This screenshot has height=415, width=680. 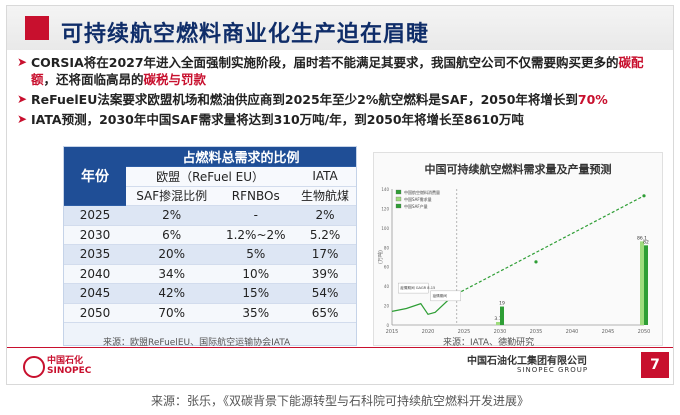 What do you see at coordinates (416, 206) in the screenshot?
I see `legend-label: 中国SAF产量` at bounding box center [416, 206].